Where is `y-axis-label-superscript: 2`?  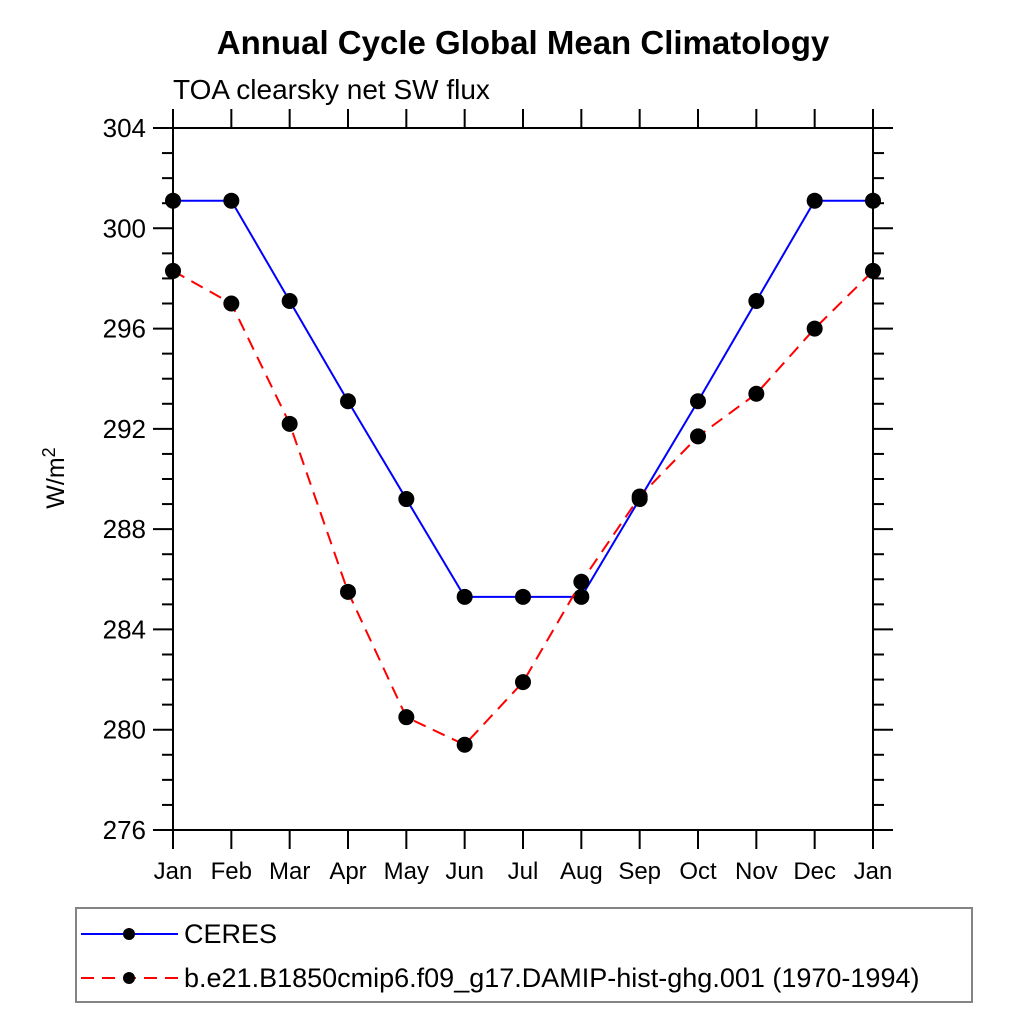 y-axis-label-superscript: 2 is located at coordinates (49, 452).